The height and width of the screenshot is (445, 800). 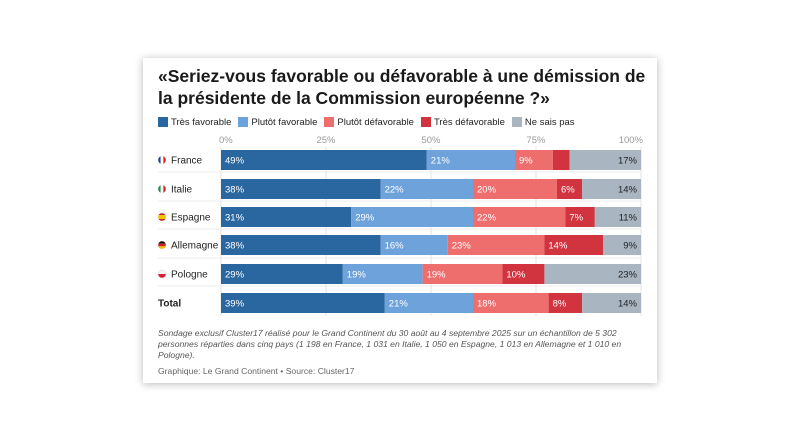 What do you see at coordinates (169, 304) in the screenshot?
I see `row-label: Total` at bounding box center [169, 304].